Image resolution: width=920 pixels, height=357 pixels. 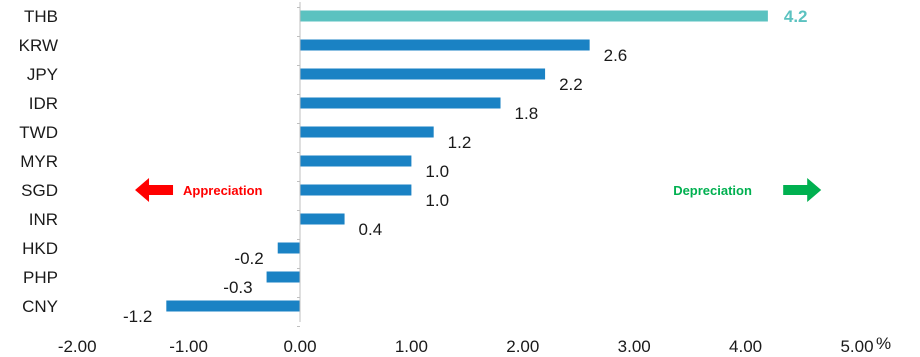 I want to click on category-label: INR, so click(x=43, y=219).